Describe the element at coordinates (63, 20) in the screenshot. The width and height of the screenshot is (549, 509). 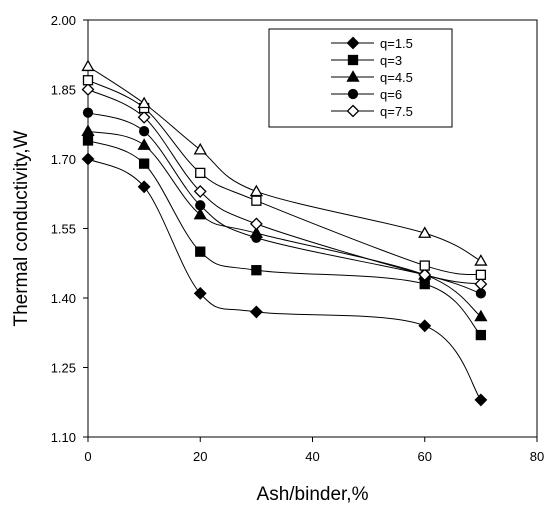
I see `y-tick-label: 2.00` at that location.